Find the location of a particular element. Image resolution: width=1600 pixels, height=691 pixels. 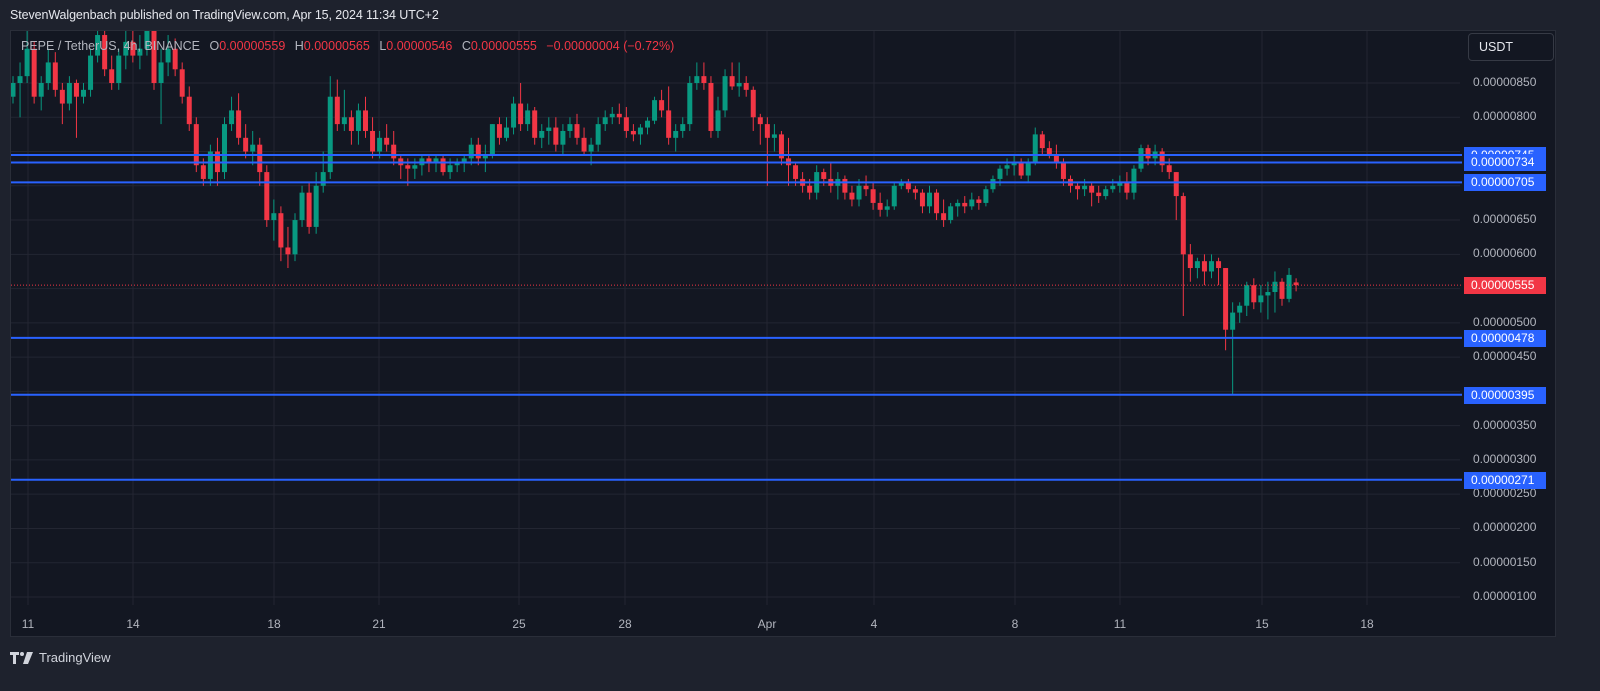

time-tick: 21 is located at coordinates (379, 624).